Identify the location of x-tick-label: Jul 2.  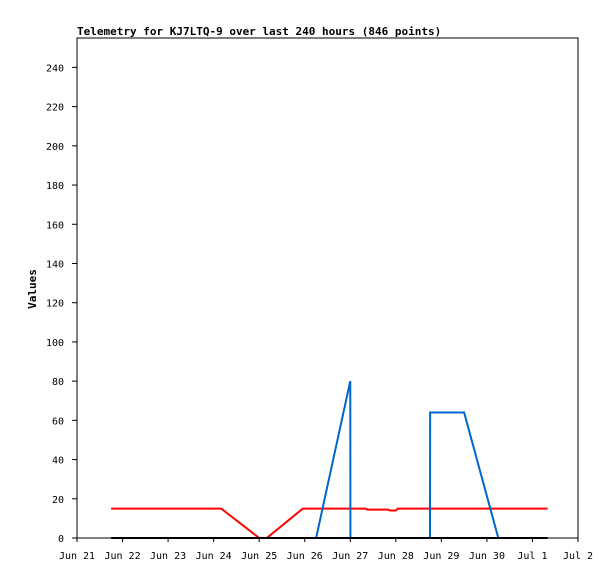
(578, 556).